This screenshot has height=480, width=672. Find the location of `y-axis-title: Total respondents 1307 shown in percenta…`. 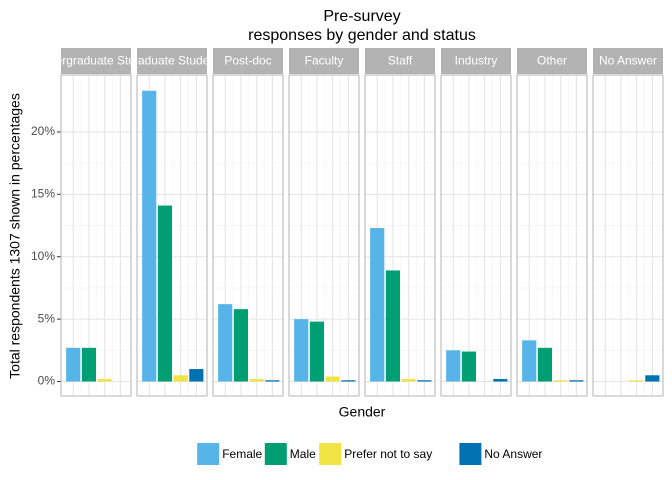

y-axis-title: Total respondents 1307 shown in percenta… is located at coordinates (15, 236).